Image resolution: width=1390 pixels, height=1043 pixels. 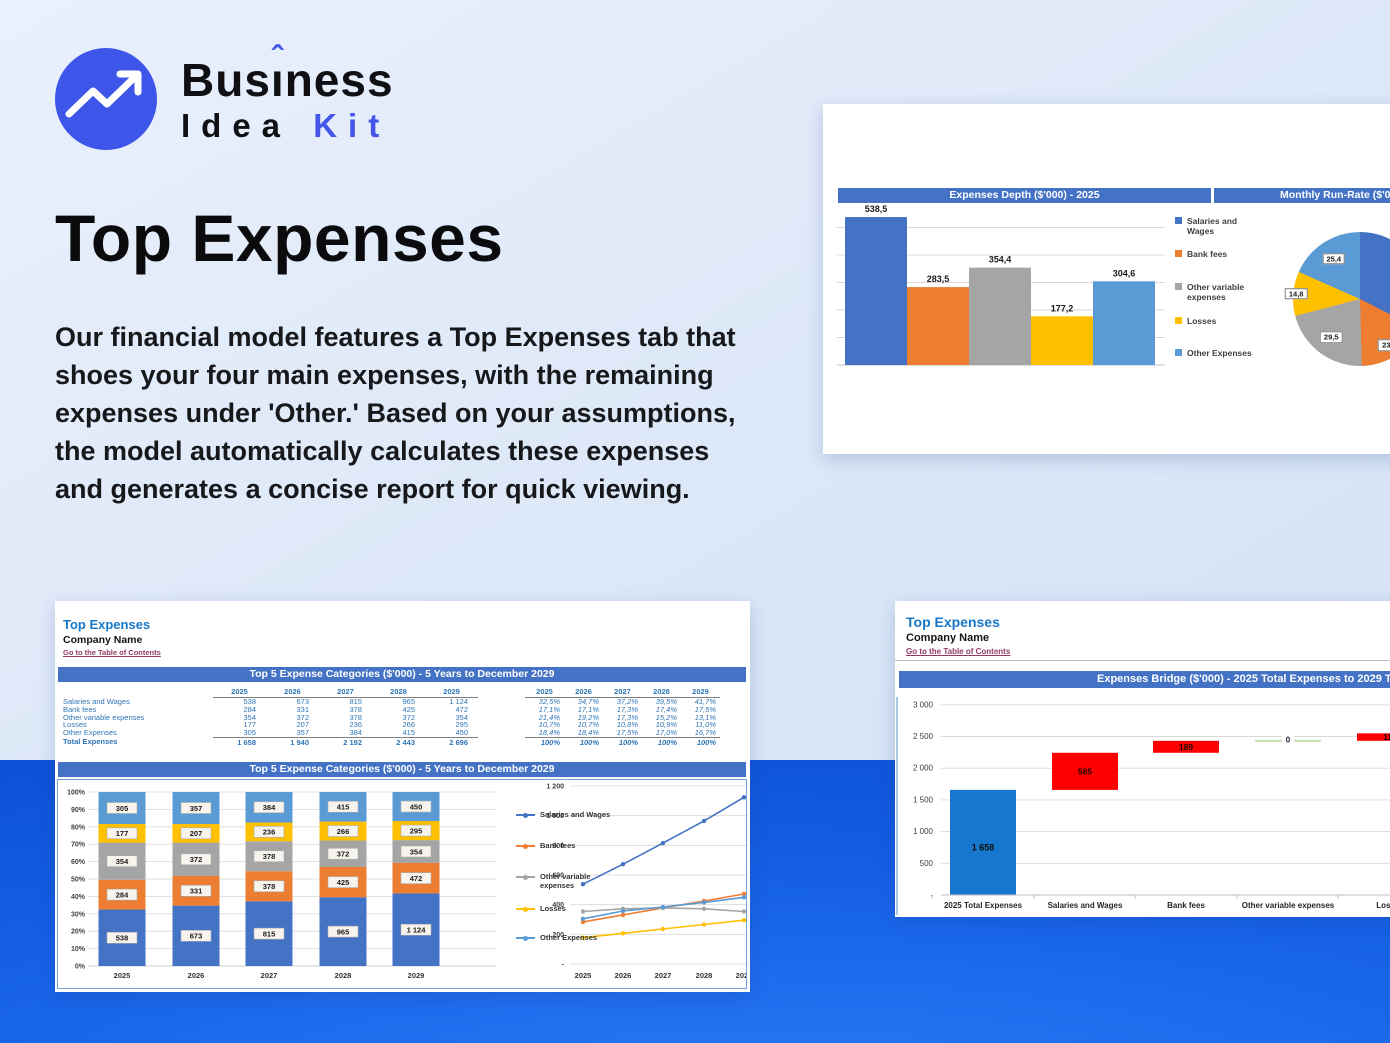 I want to click on svg-text: Salaries and Wages, so click(x=1085, y=905).